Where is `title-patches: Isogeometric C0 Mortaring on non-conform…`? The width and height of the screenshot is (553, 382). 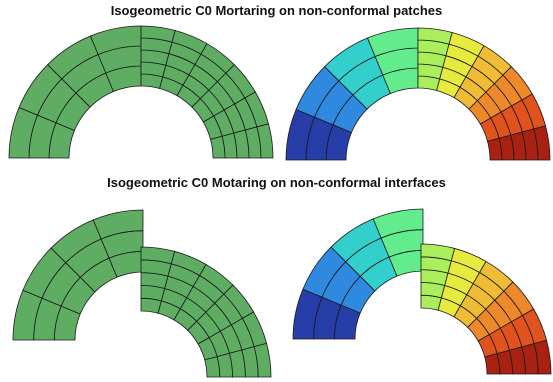
title-patches: Isogeometric C0 Mortaring on non-conform… is located at coordinates (276, 10).